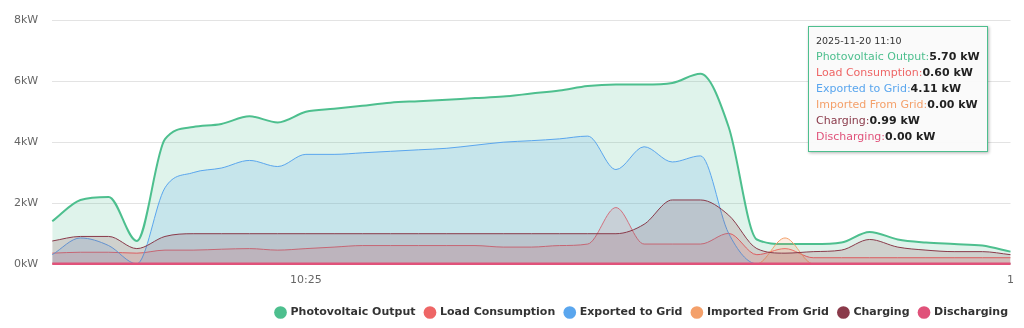 Image resolution: width=1024 pixels, height=328 pixels. What do you see at coordinates (26, 142) in the screenshot?
I see `y-tick-label: 4kW` at bounding box center [26, 142].